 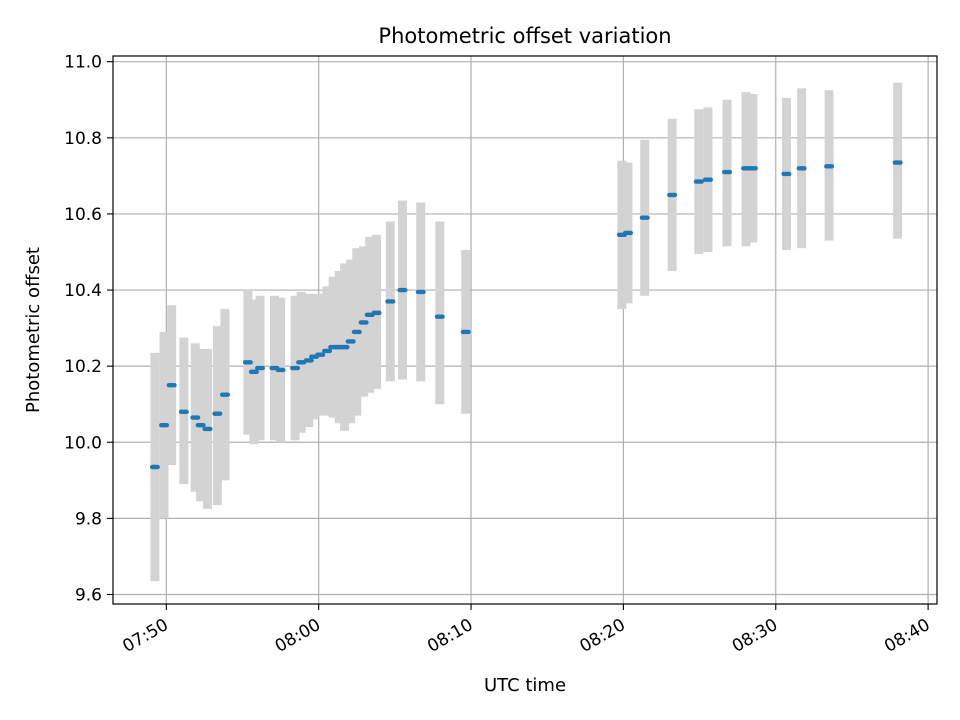 I want to click on y-axis-ticks: 9.6 9.8 10.0 10.2 10.4 10.6 10.8 11.0, so click(x=88, y=329).